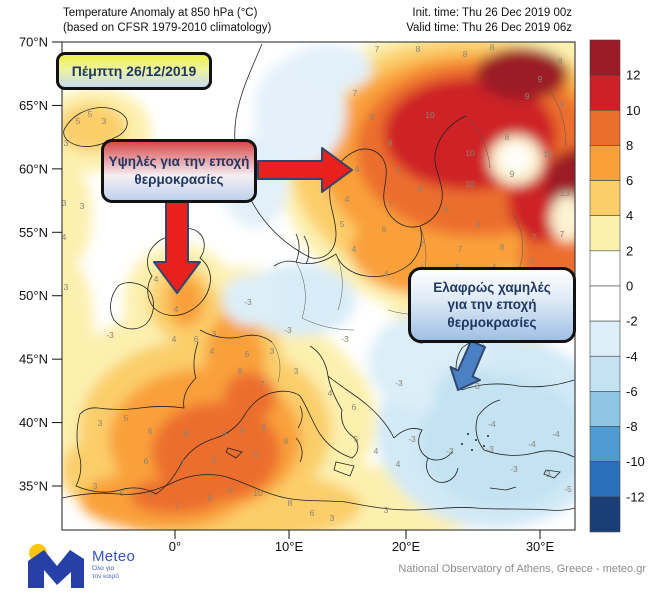  Describe the element at coordinates (362, 542) in the screenshot. I see `longitude-axis: 0° 10°E 20°E 30°E` at that location.